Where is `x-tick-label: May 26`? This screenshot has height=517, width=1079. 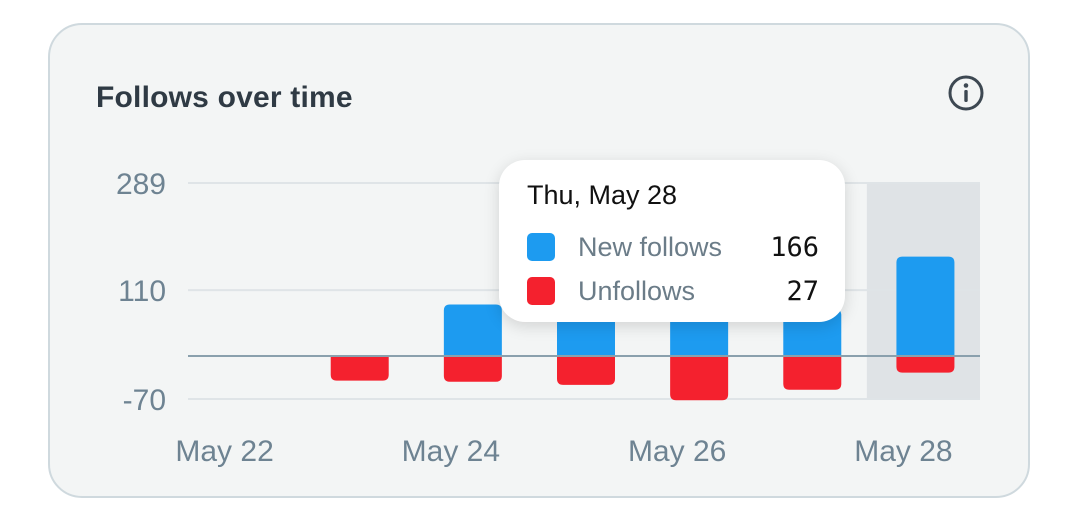 x-tick-label: May 26 is located at coordinates (677, 451).